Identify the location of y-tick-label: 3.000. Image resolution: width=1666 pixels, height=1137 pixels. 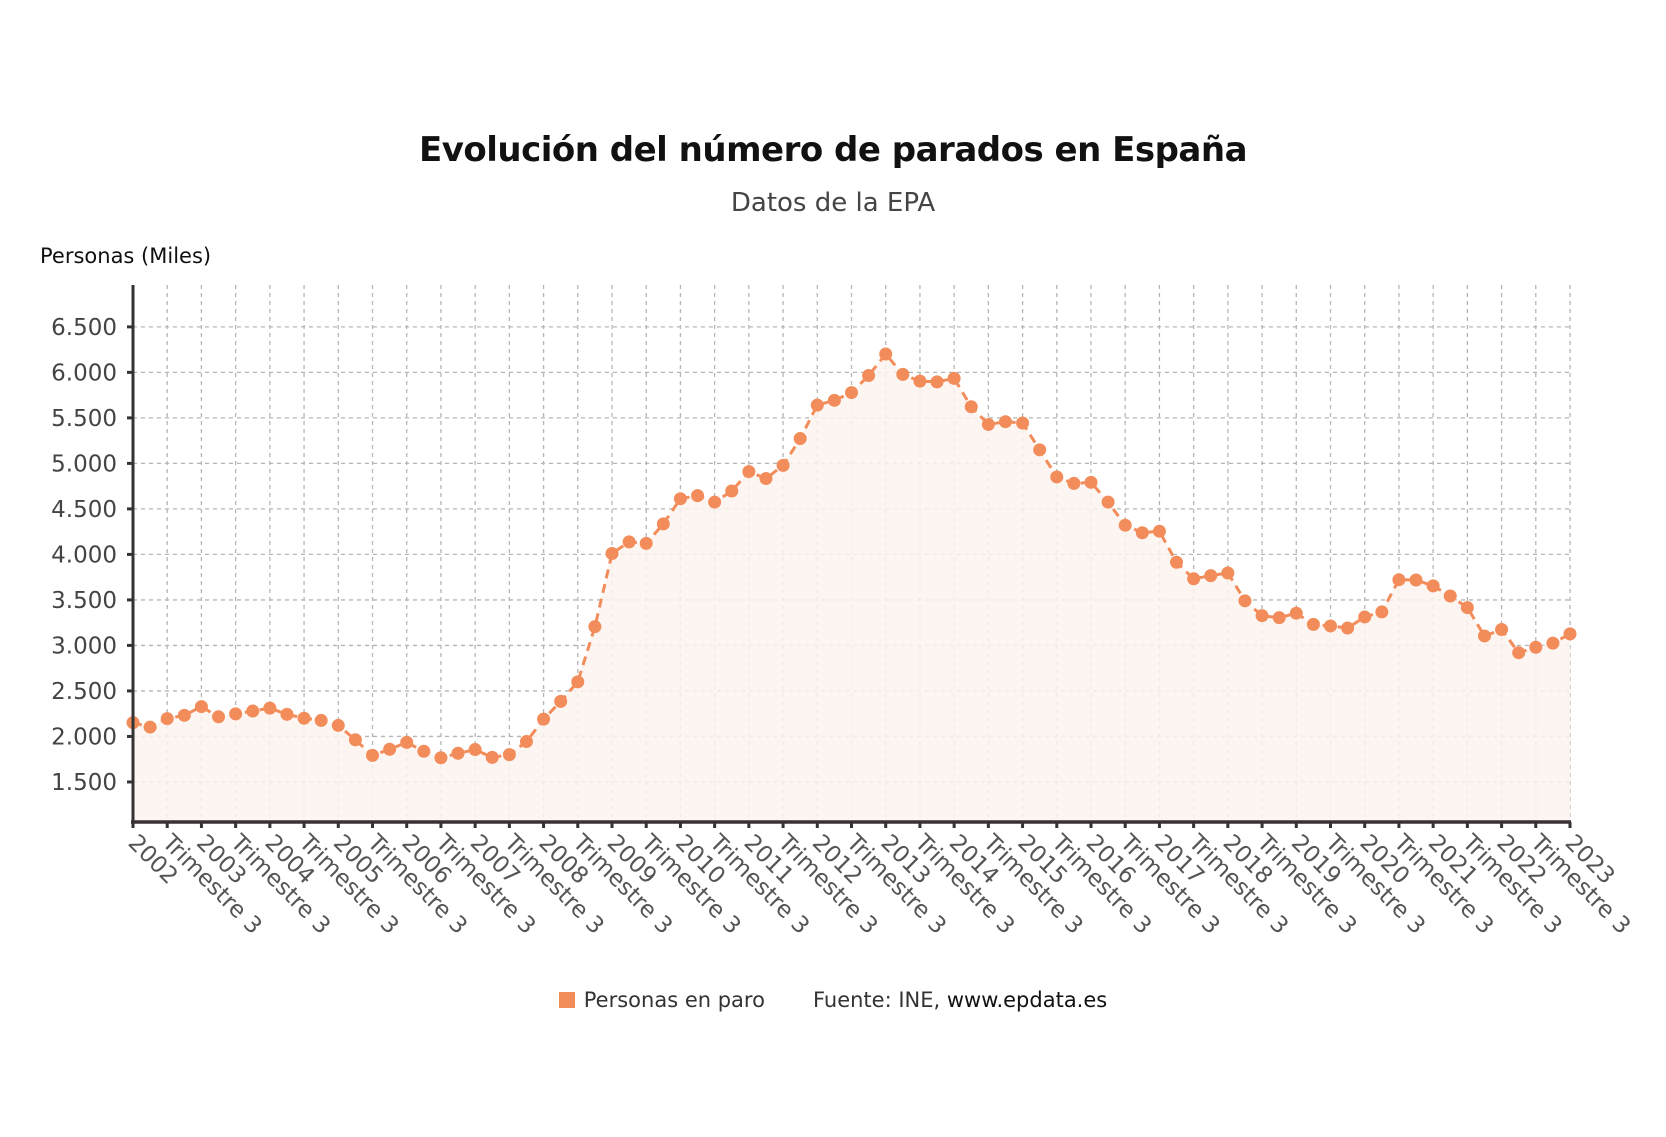
(84, 646).